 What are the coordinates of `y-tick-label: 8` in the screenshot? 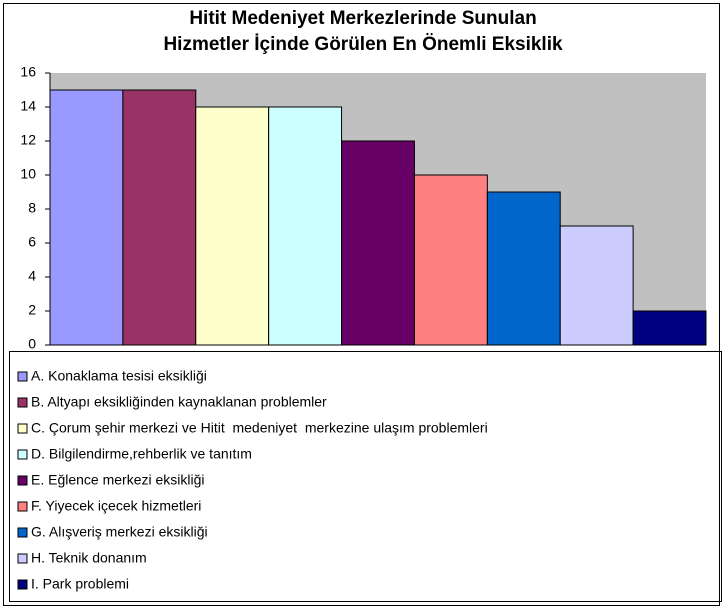 It's located at (32, 208).